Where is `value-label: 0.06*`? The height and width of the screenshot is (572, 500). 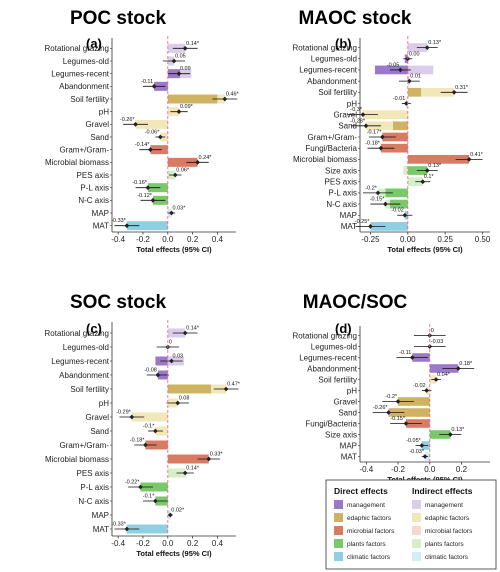
value-label: 0.06* is located at coordinates (183, 171).